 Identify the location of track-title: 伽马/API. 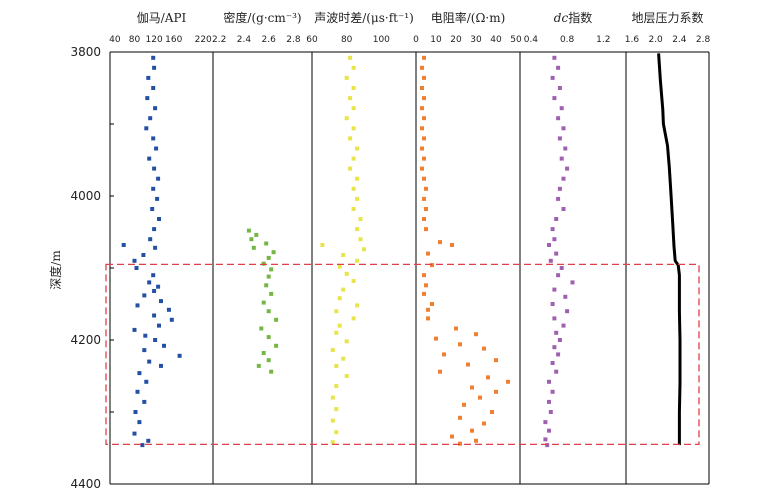
(162, 17).